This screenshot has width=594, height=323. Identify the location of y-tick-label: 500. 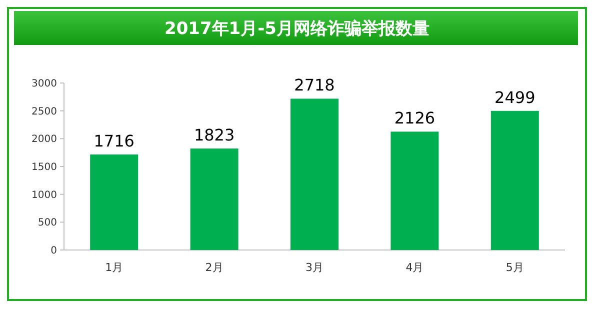
(47, 223).